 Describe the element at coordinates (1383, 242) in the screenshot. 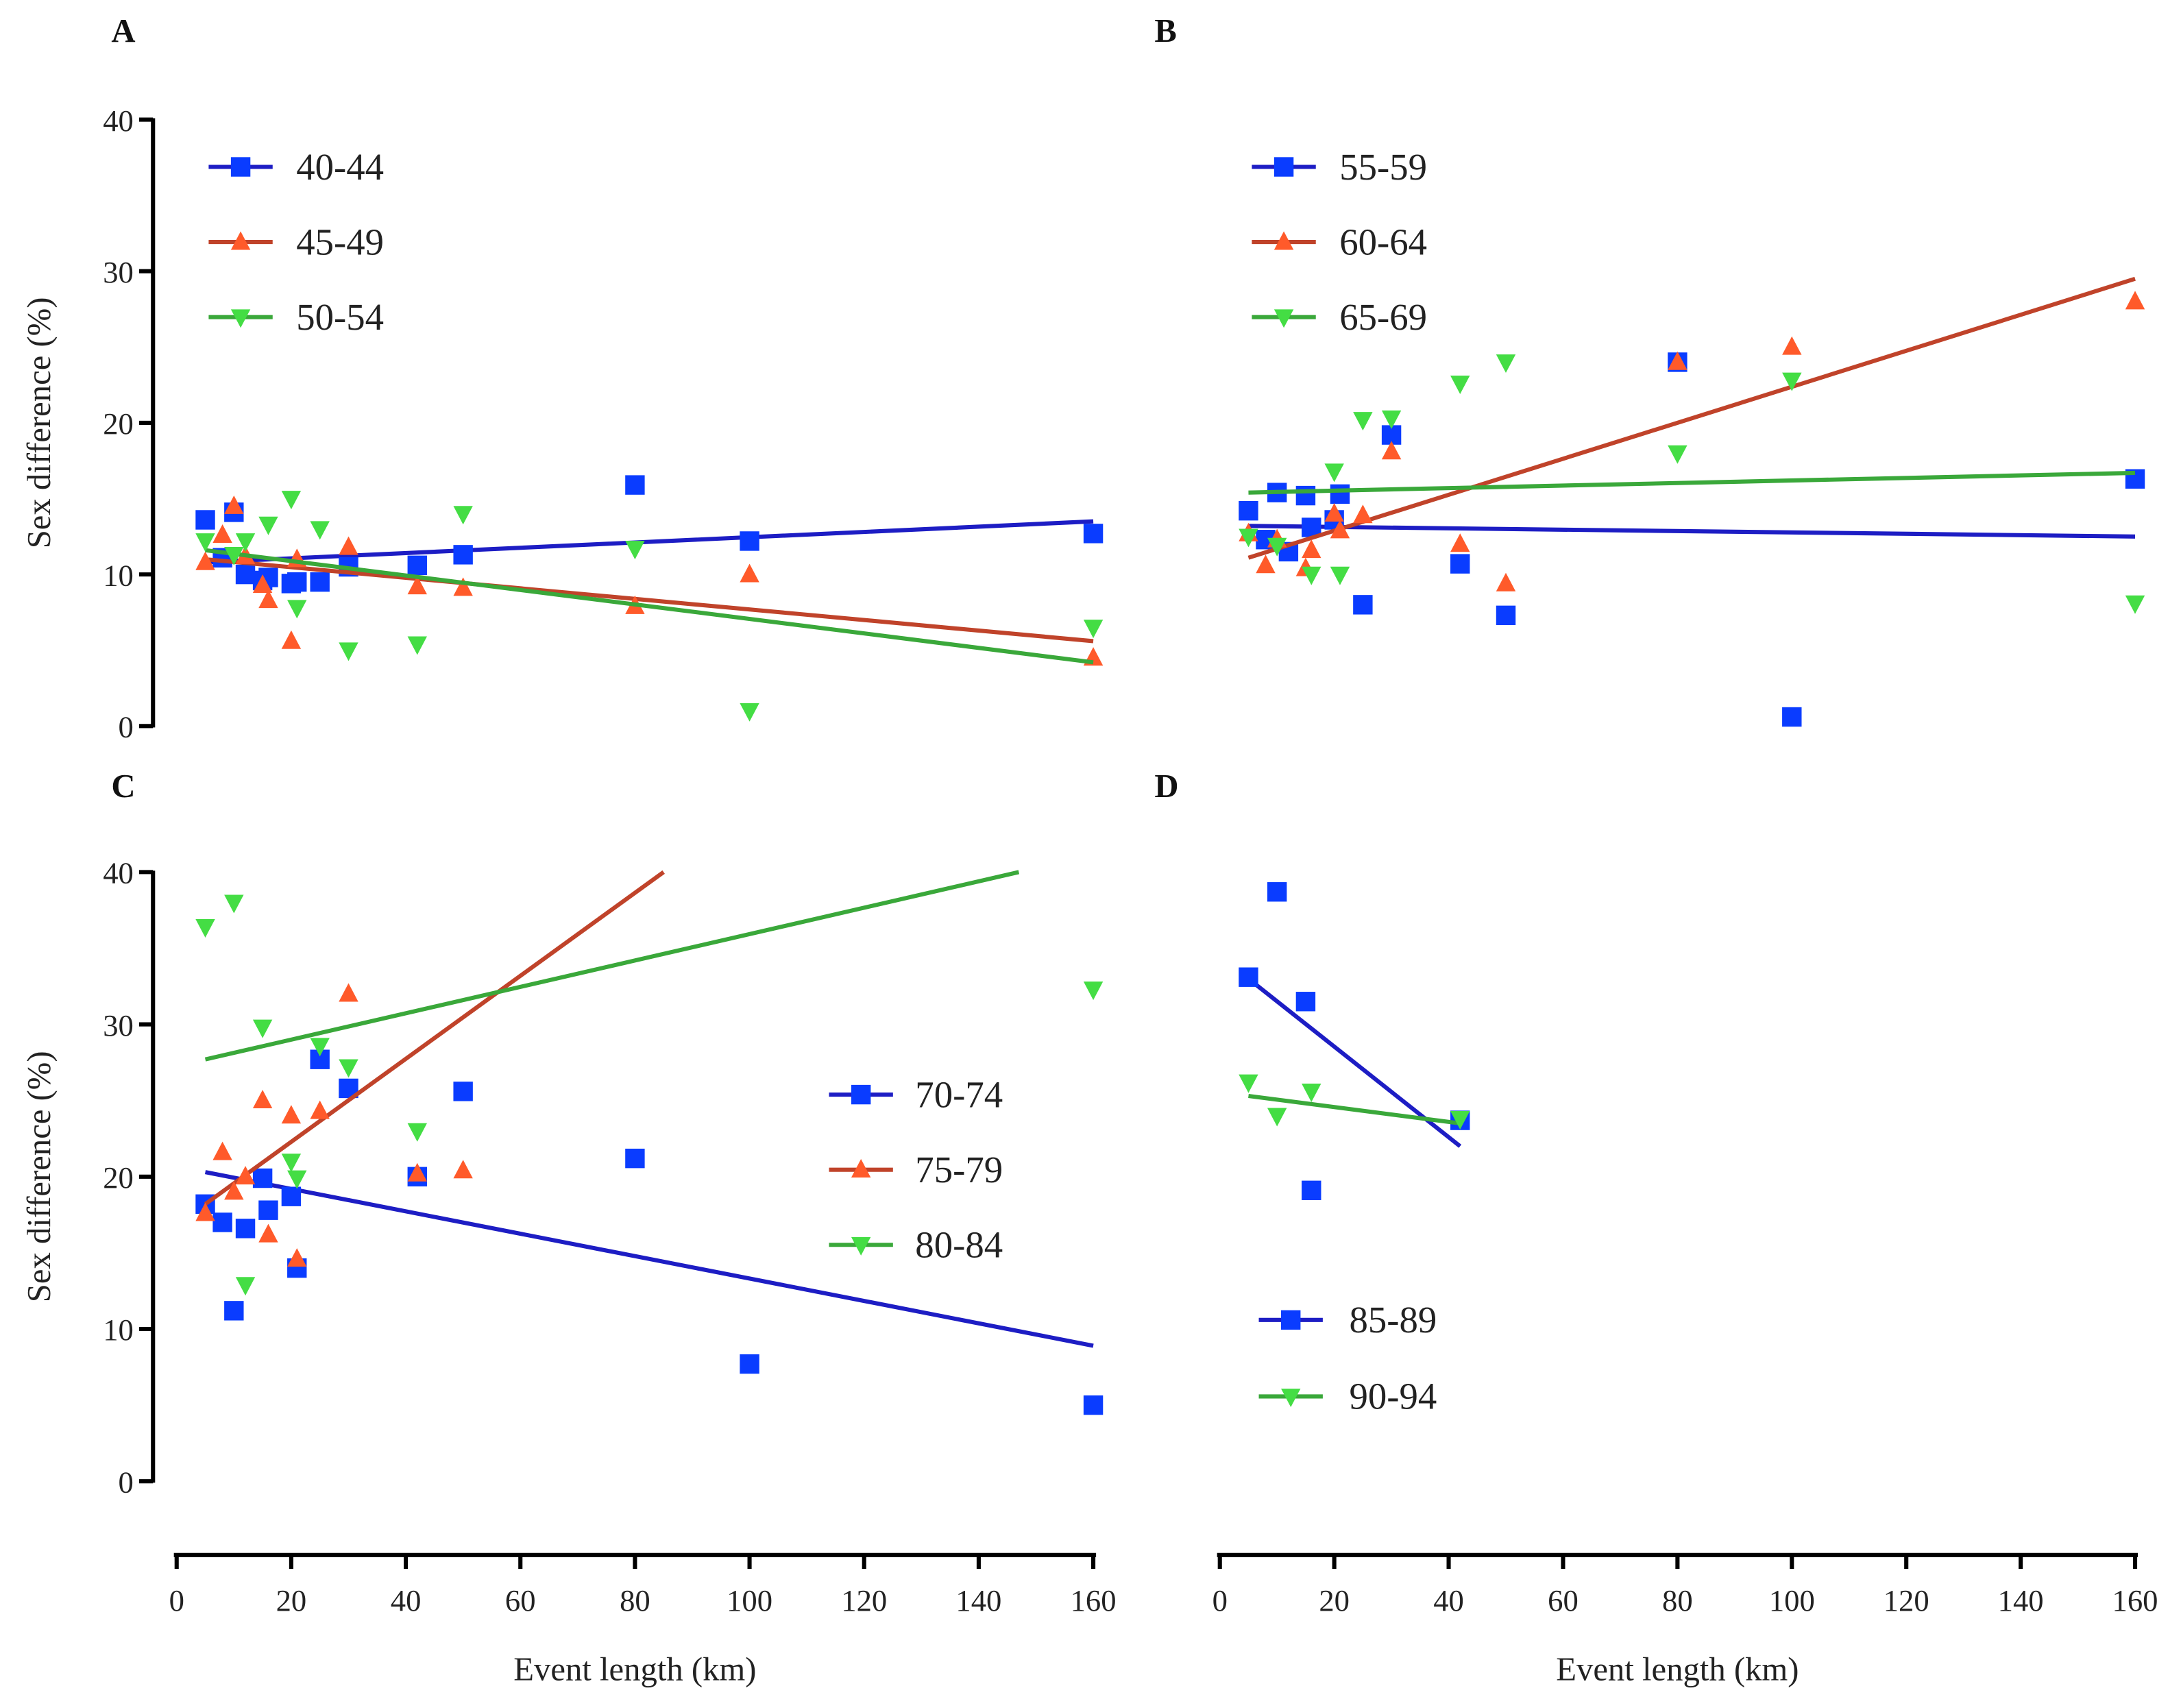

I see `legend-label: 60-64` at that location.